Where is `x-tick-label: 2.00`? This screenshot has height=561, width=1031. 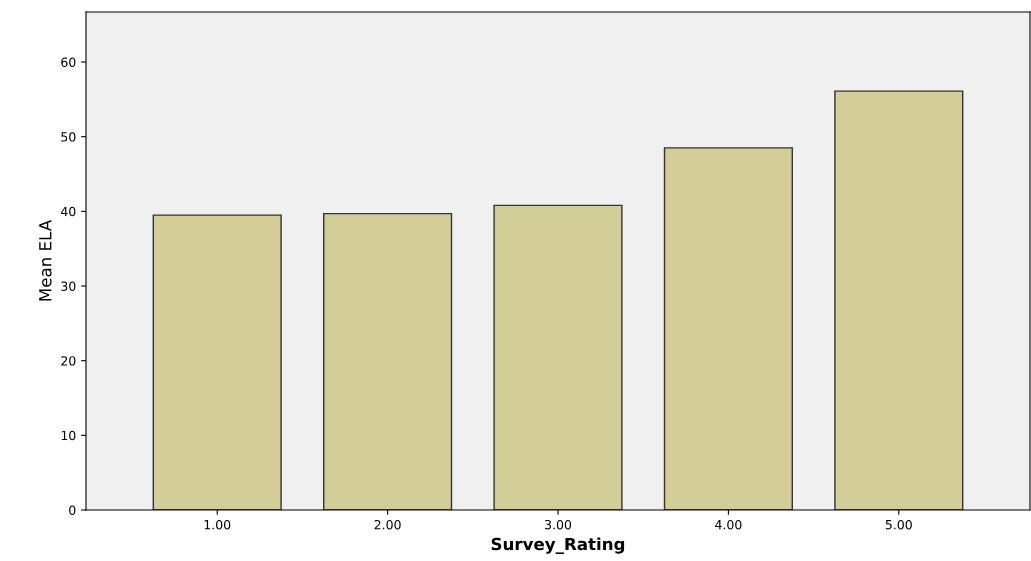
x-tick-label: 2.00 is located at coordinates (387, 524).